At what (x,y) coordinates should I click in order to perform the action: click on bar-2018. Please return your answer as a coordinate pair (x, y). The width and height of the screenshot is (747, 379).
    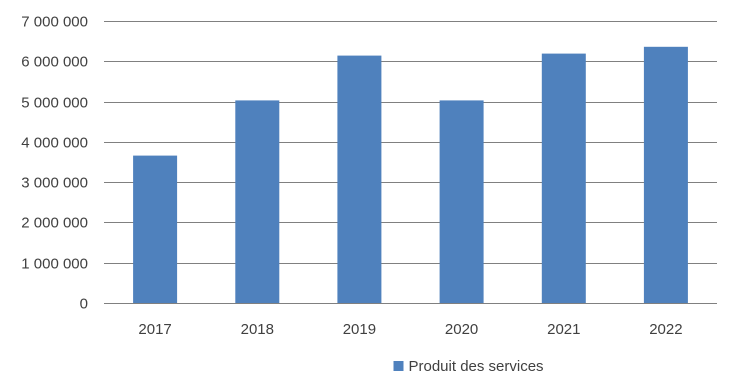
    Looking at the image, I should click on (257, 202).